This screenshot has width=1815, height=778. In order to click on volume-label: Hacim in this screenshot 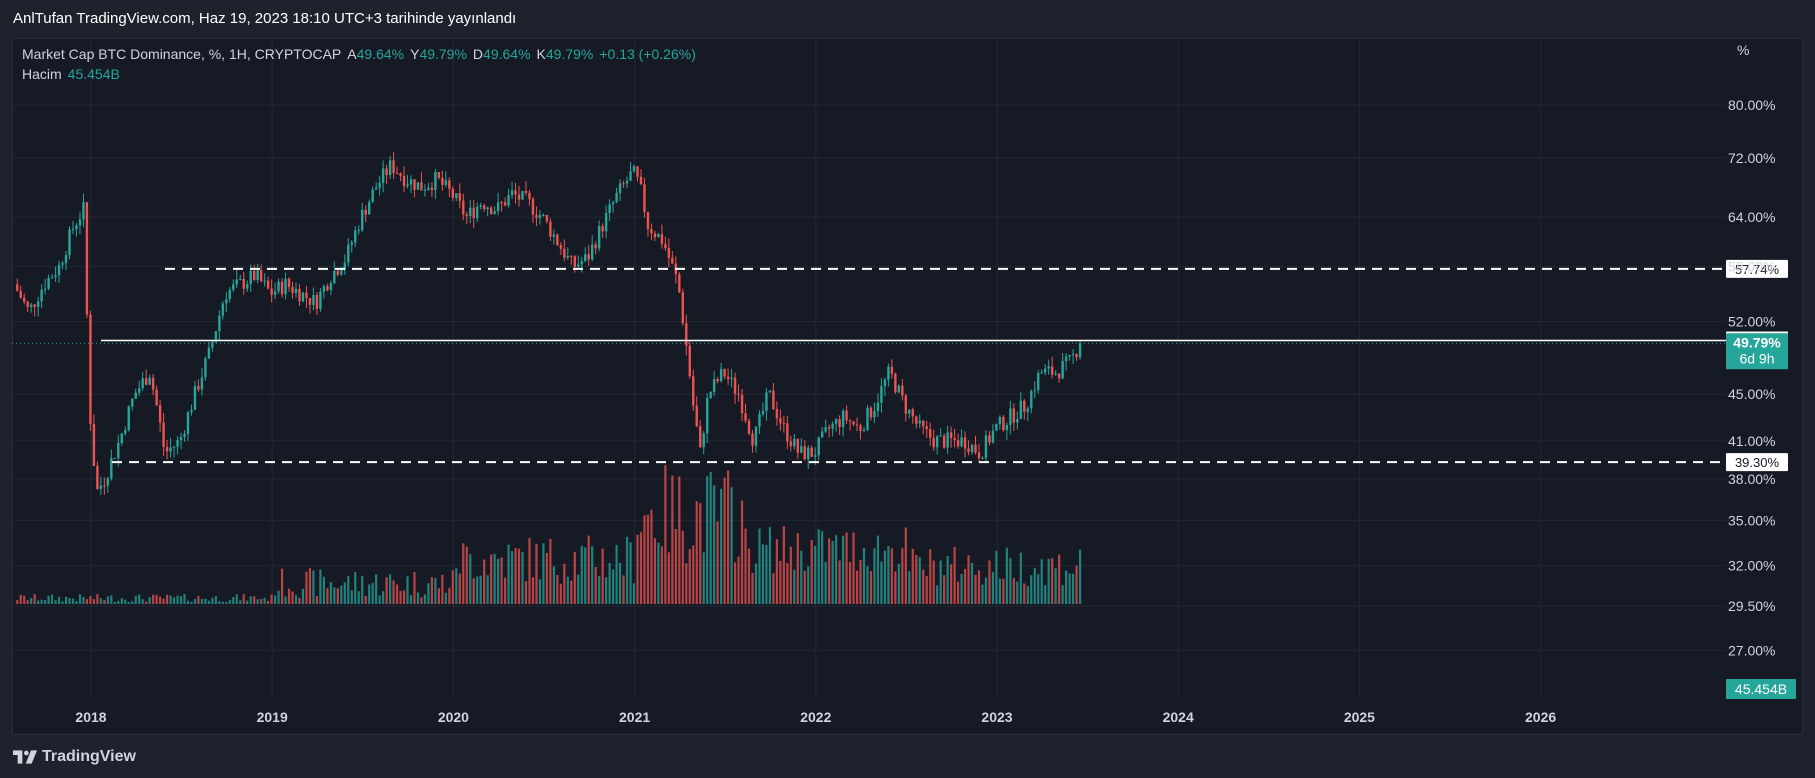, I will do `click(42, 74)`.